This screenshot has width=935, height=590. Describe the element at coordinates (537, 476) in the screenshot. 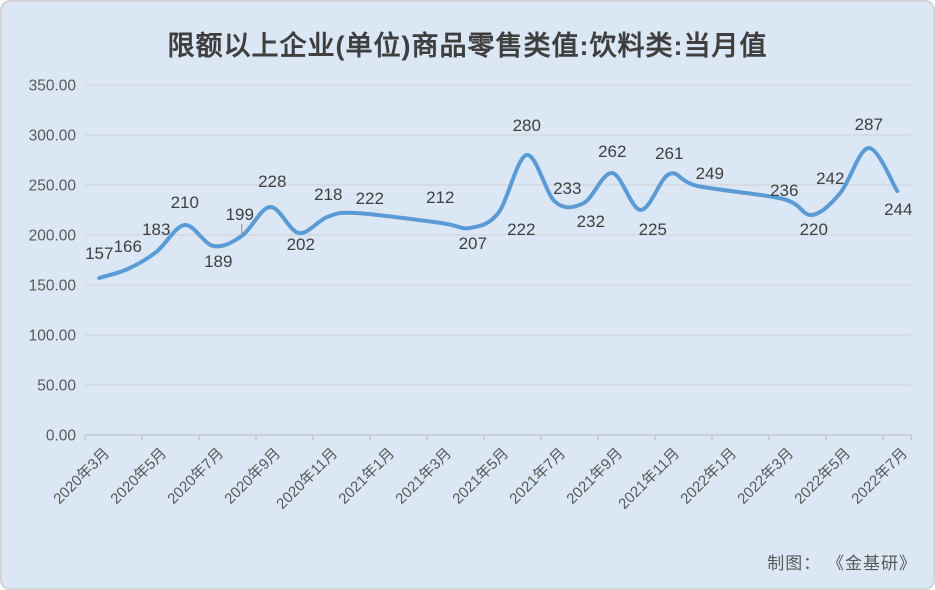

I see `x-axis-tick-label: 2021年7月` at that location.